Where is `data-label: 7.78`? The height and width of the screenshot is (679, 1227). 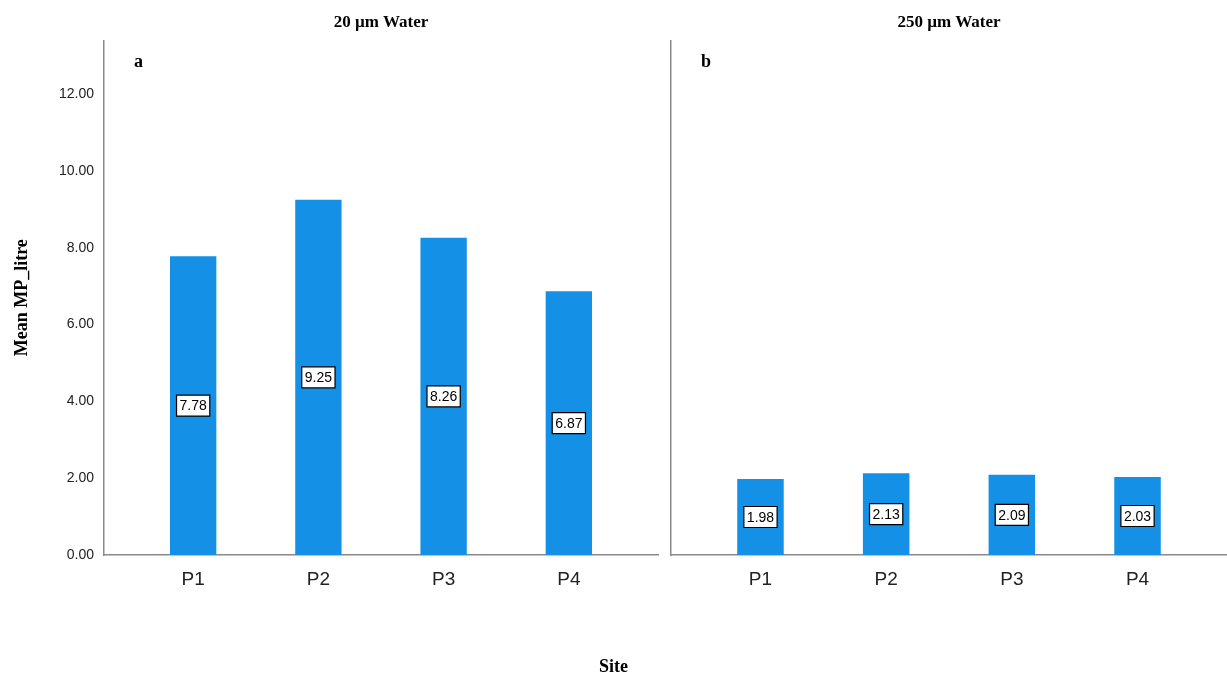
data-label: 7.78 is located at coordinates (193, 405).